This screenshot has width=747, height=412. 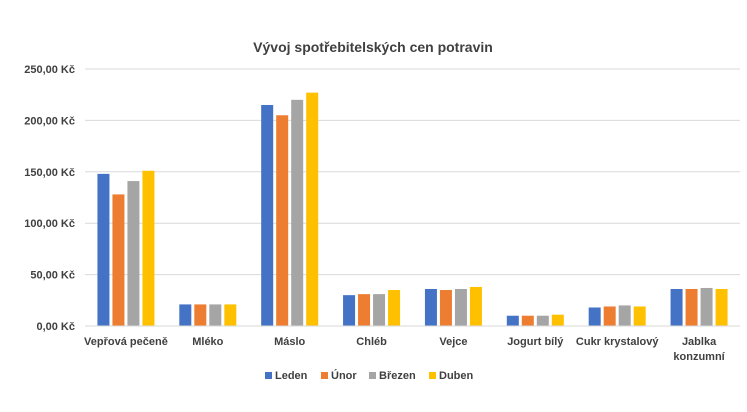 What do you see at coordinates (535, 342) in the screenshot?
I see `x-category-label: Jogurt bílý` at bounding box center [535, 342].